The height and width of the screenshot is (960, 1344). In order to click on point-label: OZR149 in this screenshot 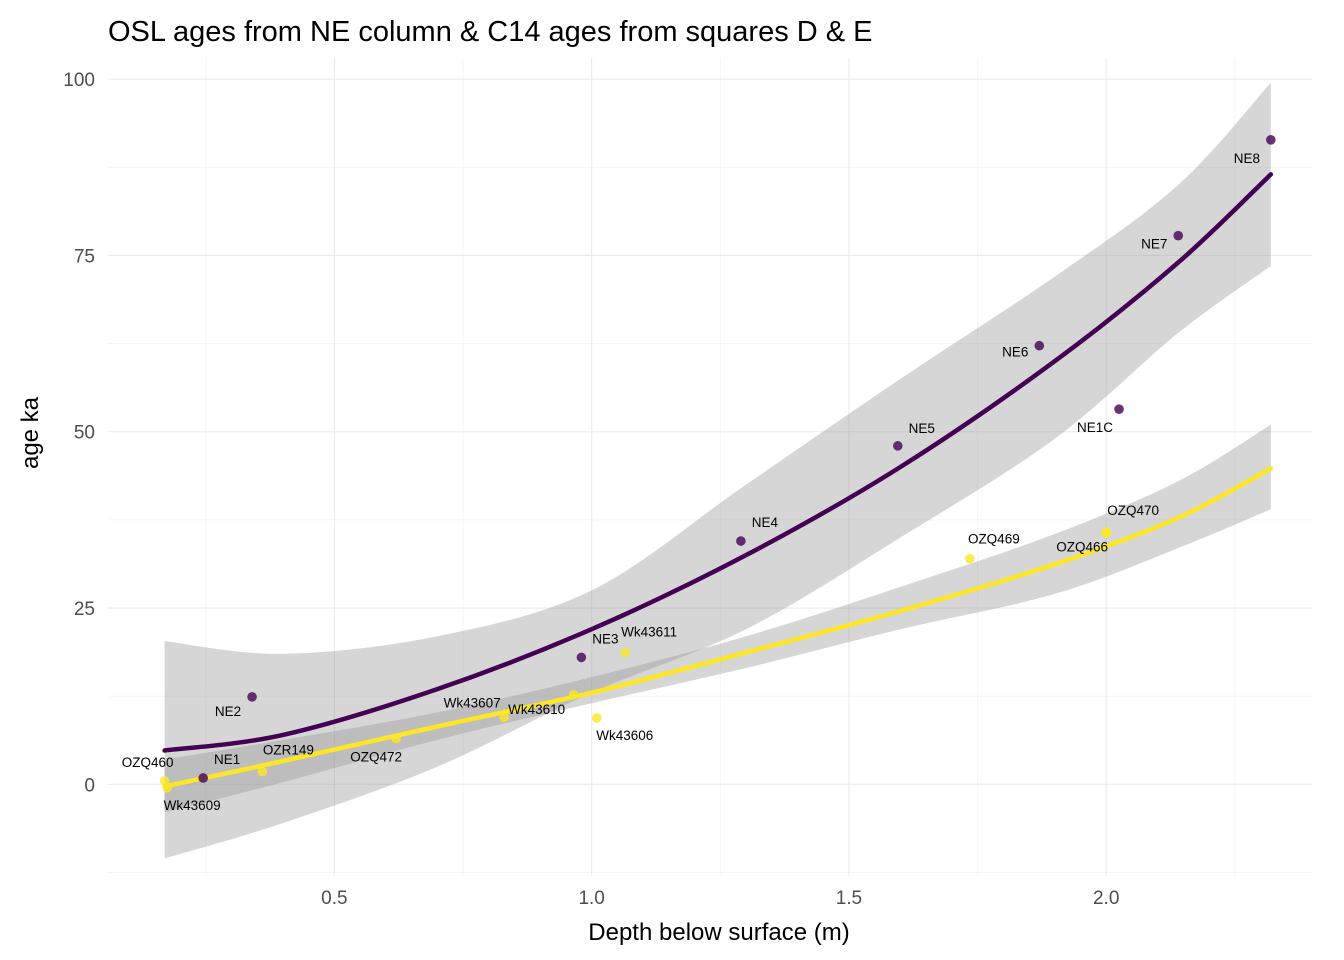, I will do `click(288, 750)`.